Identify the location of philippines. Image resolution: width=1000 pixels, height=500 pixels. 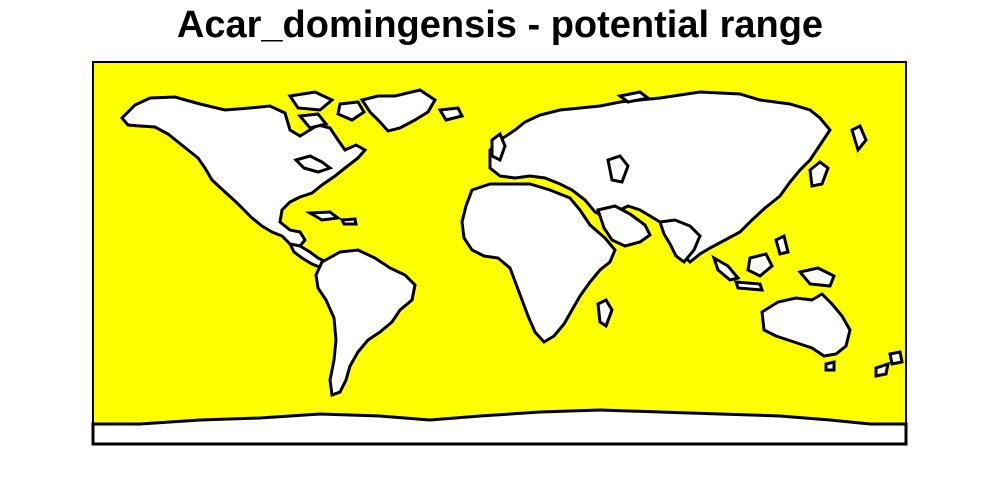
(782, 244).